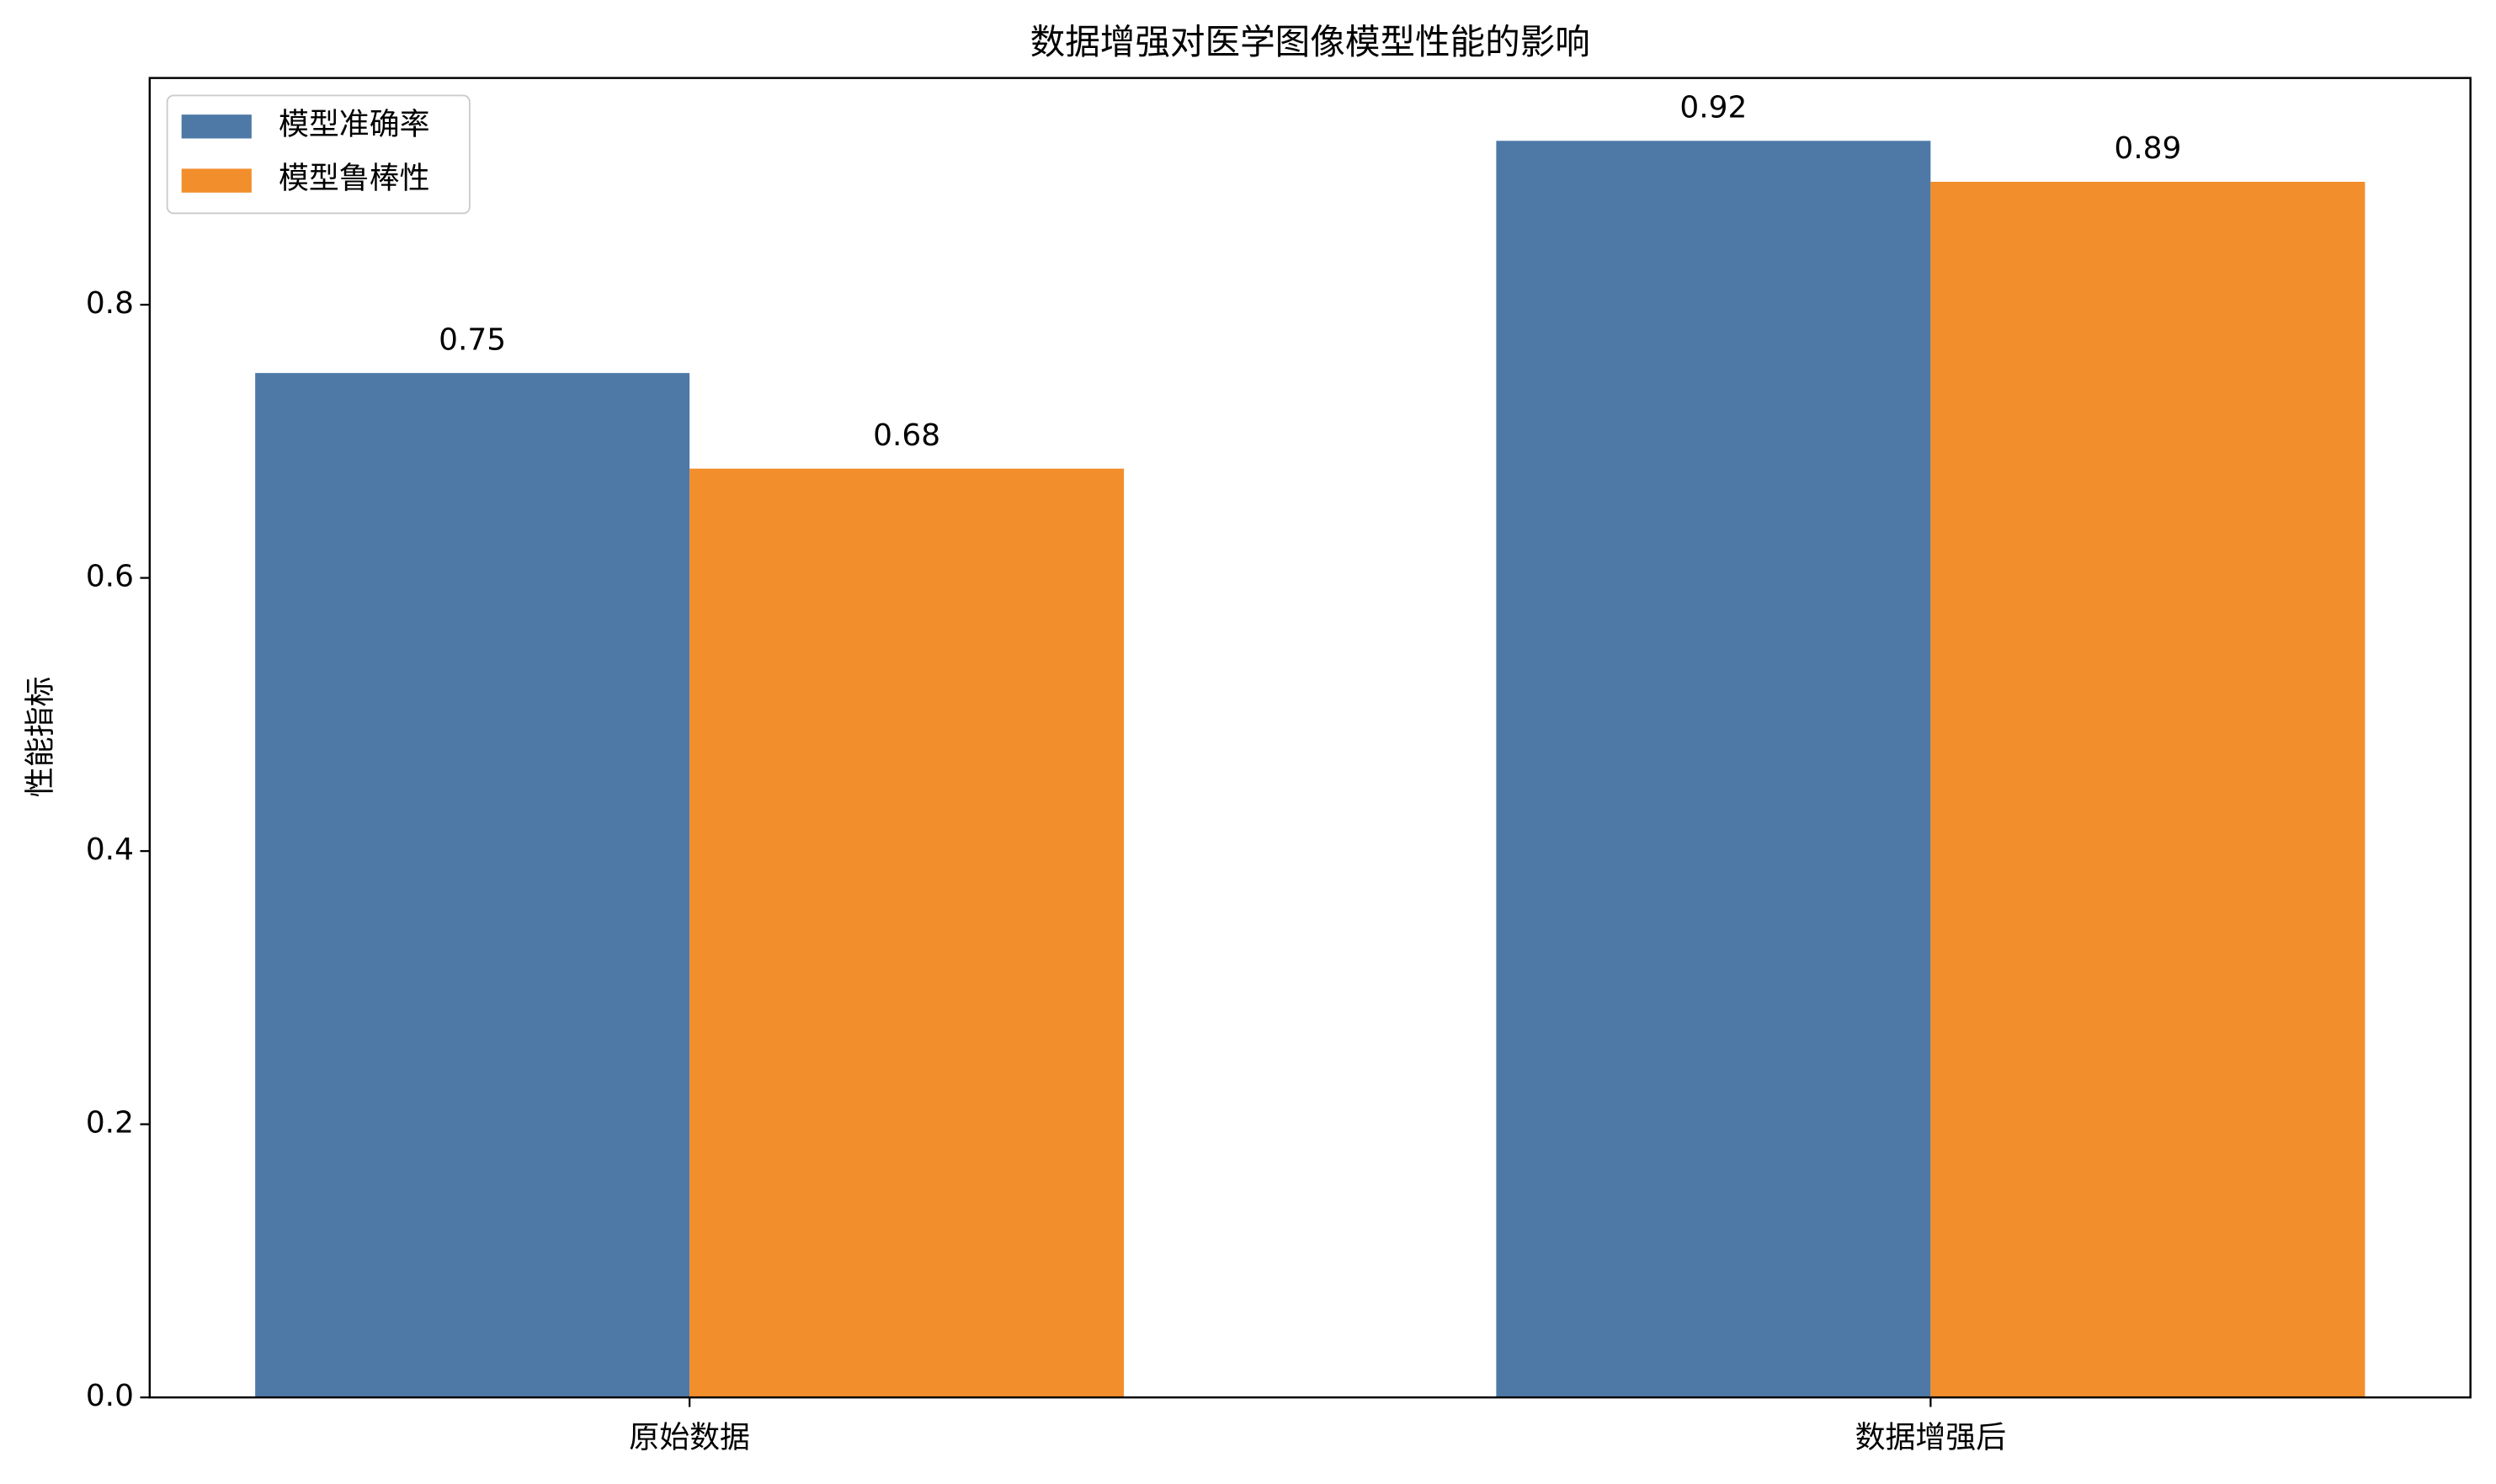  Describe the element at coordinates (1310, 41) in the screenshot. I see `chart-title: 数据增强对医学图像模型性能的影响` at that location.